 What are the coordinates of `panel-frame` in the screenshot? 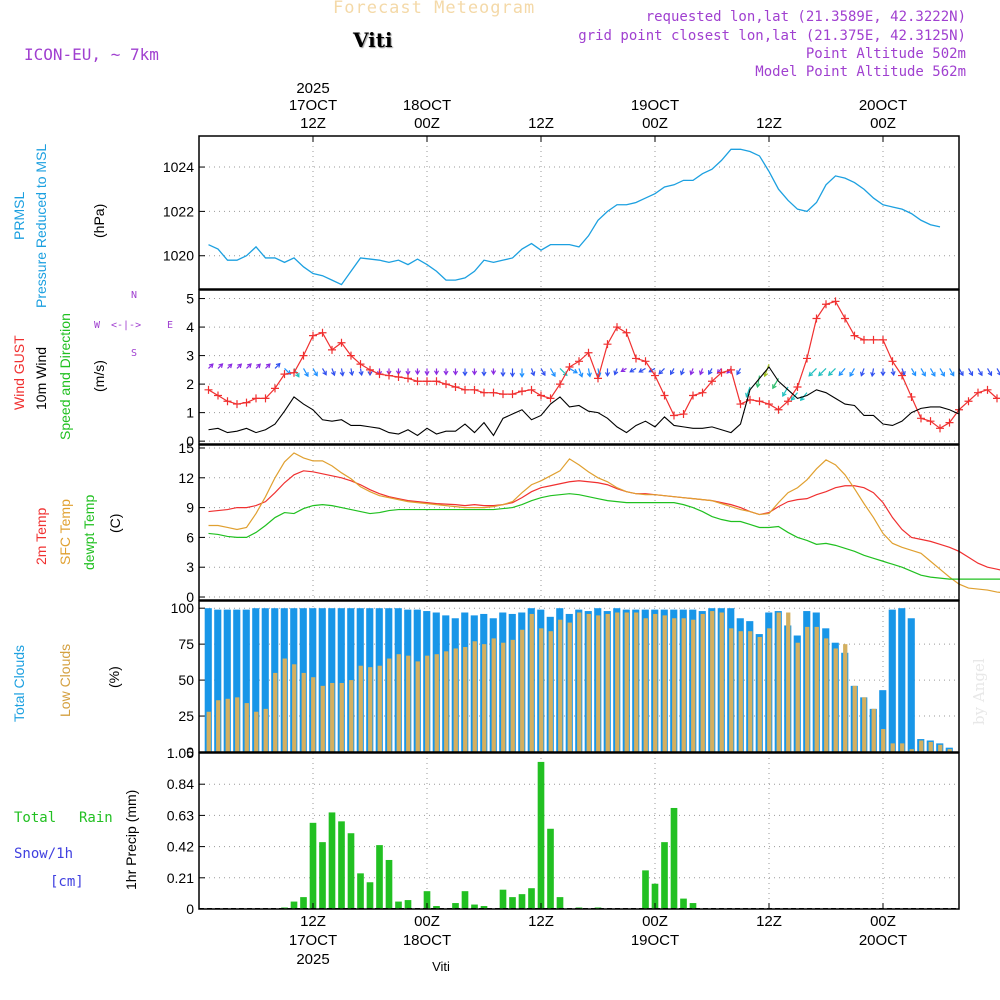 It's located at (579, 212).